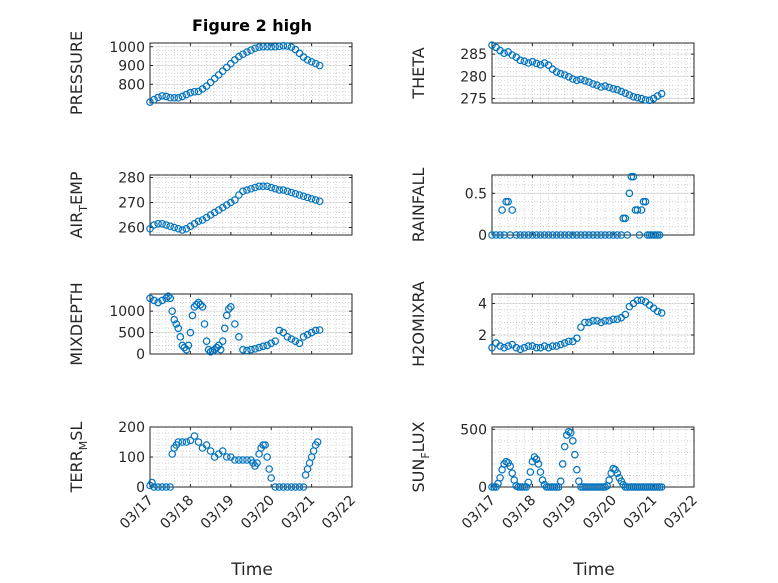  Describe the element at coordinates (473, 55) in the screenshot. I see `y-tick-label: 285` at that location.